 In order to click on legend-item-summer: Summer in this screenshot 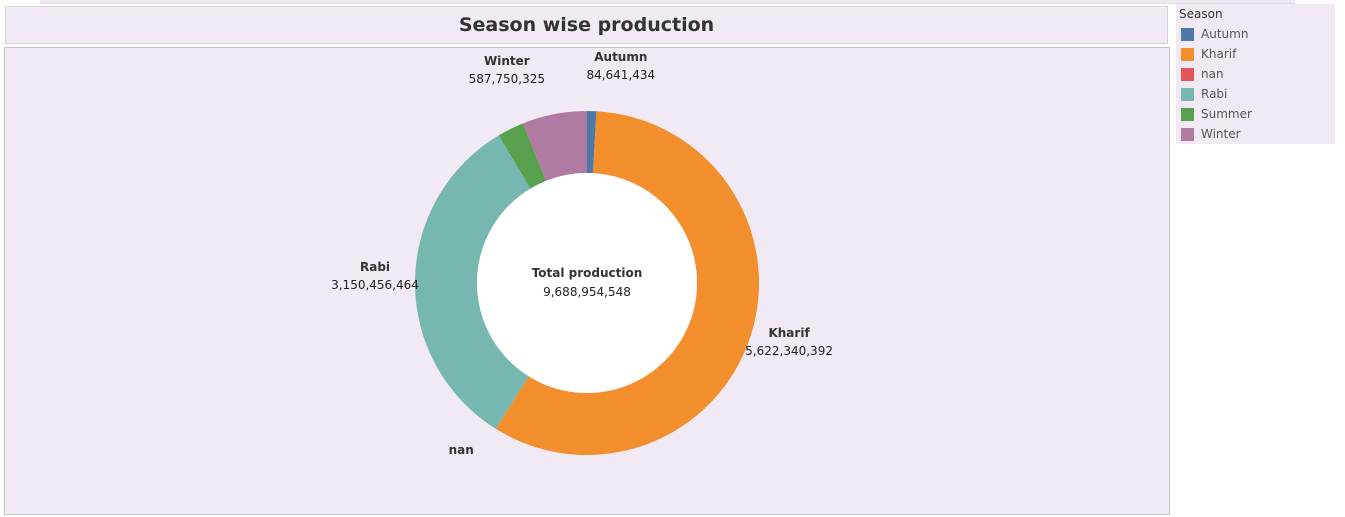, I will do `click(1216, 114)`.